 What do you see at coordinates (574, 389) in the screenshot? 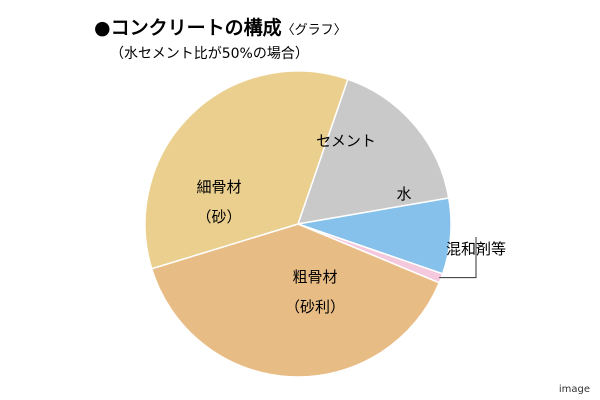
I see `watermark-text: image` at bounding box center [574, 389].